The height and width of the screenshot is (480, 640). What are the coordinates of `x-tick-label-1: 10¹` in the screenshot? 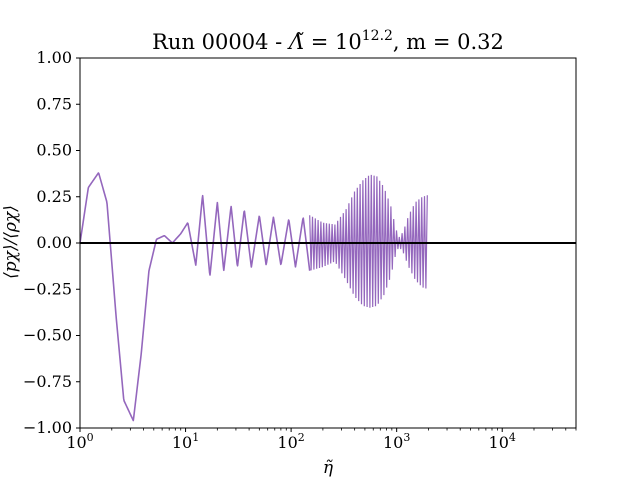 It's located at (185, 441).